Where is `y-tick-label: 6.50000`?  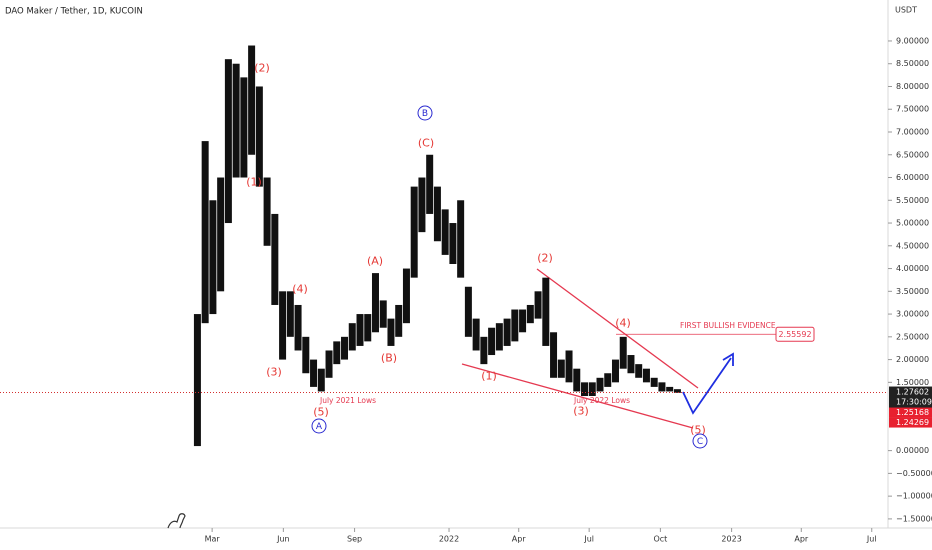
y-tick-label: 6.50000 is located at coordinates (912, 154).